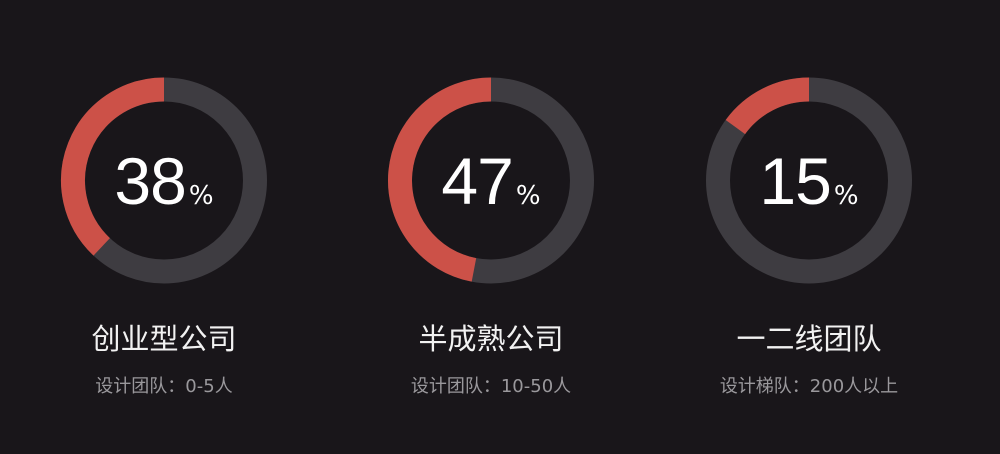  I want to click on value: 47, so click(477, 181).